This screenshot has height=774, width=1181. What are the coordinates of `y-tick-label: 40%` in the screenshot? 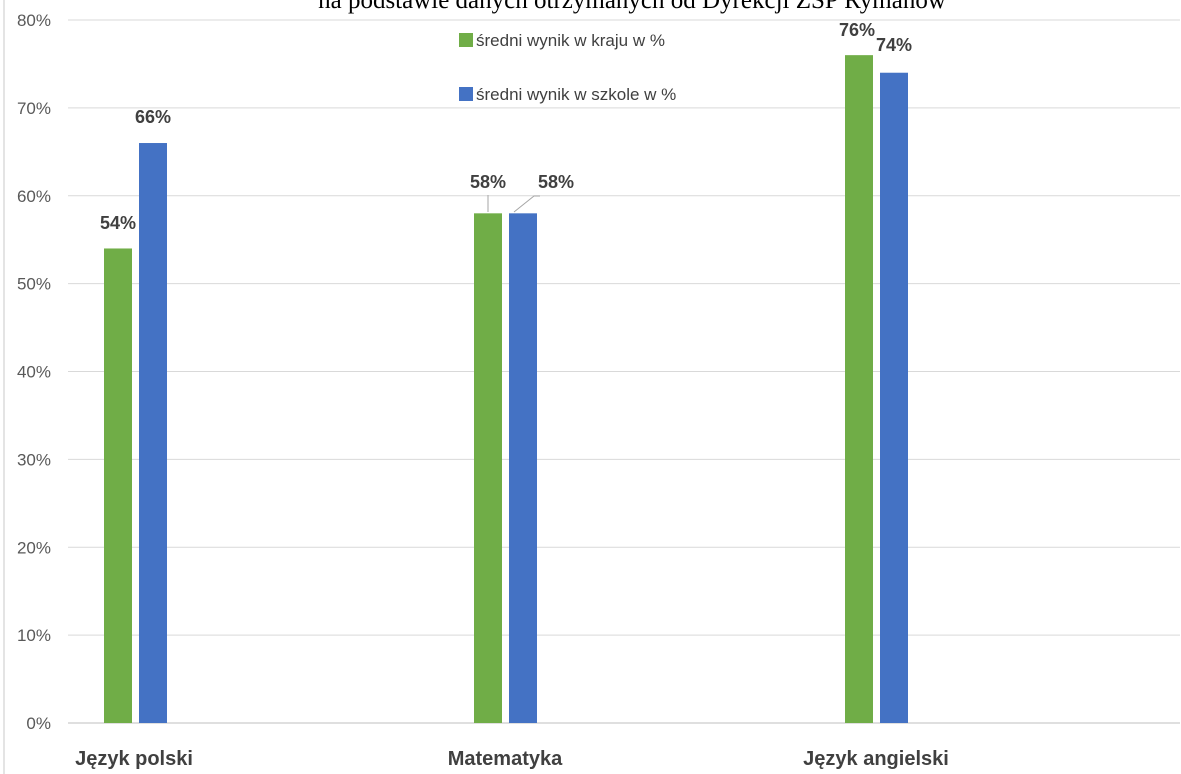 It's located at (34, 372).